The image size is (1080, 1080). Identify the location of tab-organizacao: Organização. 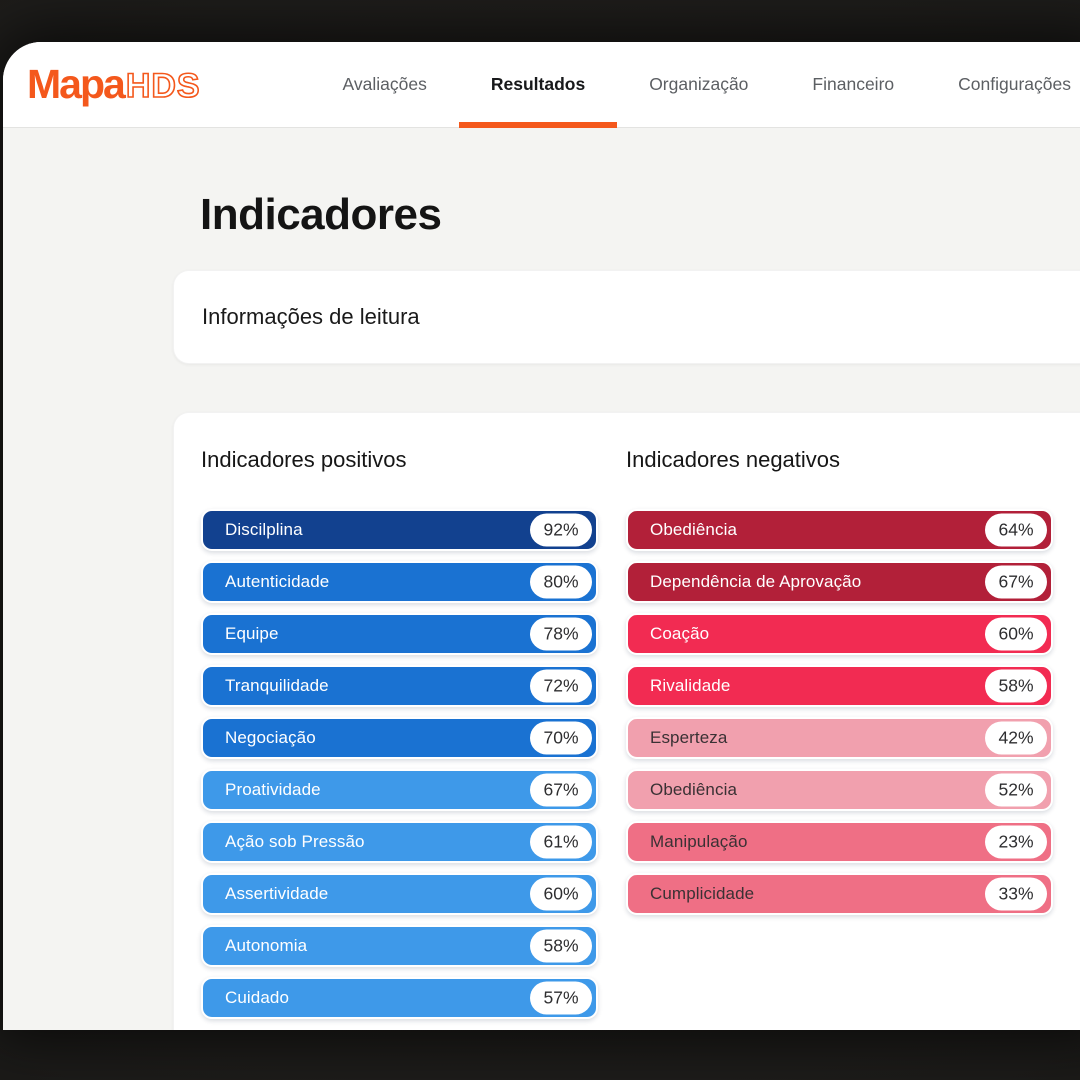
(698, 84).